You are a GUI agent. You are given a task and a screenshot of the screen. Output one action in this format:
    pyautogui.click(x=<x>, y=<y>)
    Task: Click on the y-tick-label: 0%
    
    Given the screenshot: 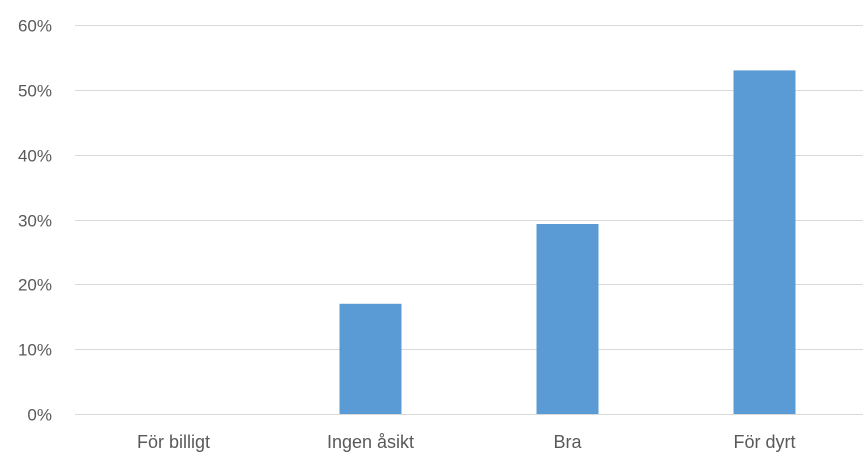 What is the action you would take?
    pyautogui.click(x=39, y=415)
    